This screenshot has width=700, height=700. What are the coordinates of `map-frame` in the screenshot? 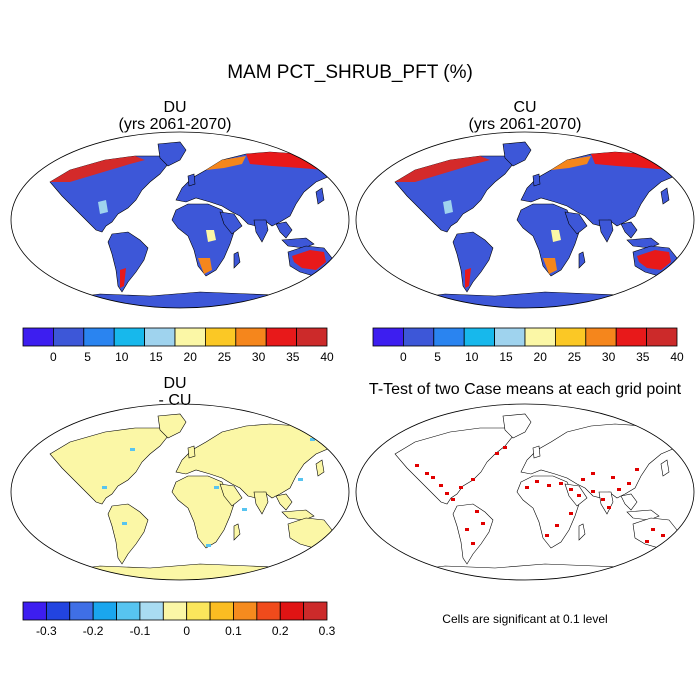 It's located at (180, 492).